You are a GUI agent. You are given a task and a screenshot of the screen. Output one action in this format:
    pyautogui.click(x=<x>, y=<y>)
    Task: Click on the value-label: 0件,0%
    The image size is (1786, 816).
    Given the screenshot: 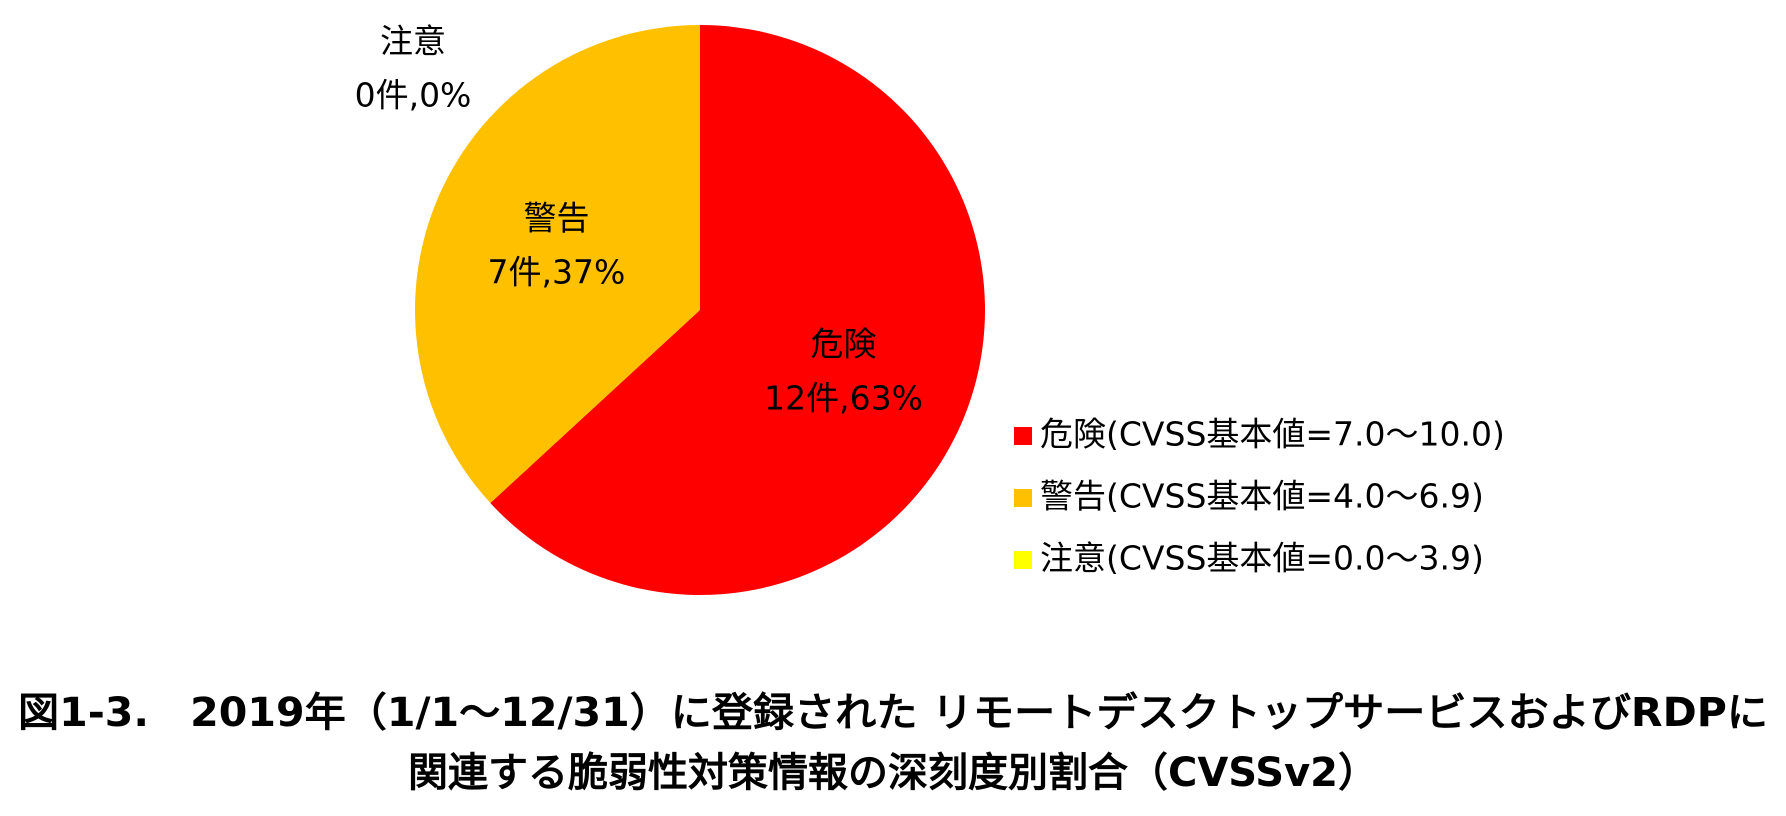 What is the action you would take?
    pyautogui.click(x=413, y=95)
    